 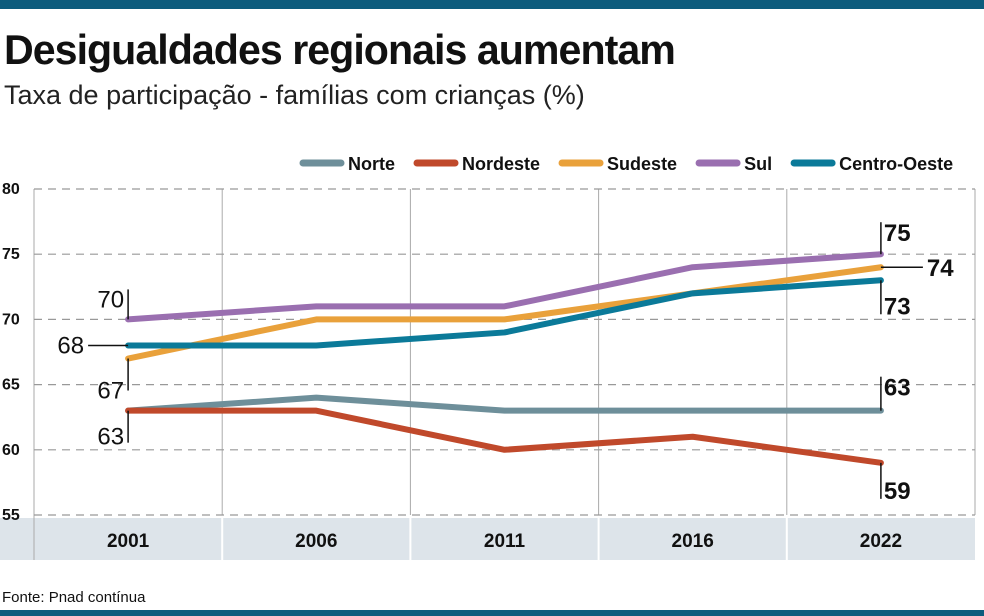 What do you see at coordinates (11, 319) in the screenshot?
I see `y-tick-label: 70` at bounding box center [11, 319].